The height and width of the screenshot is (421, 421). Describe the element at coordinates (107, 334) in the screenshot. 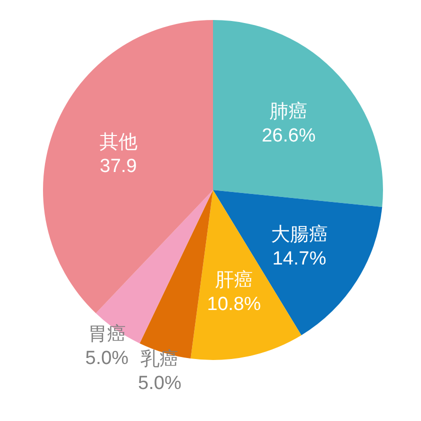

I see `slice-label: 胃癌` at that location.